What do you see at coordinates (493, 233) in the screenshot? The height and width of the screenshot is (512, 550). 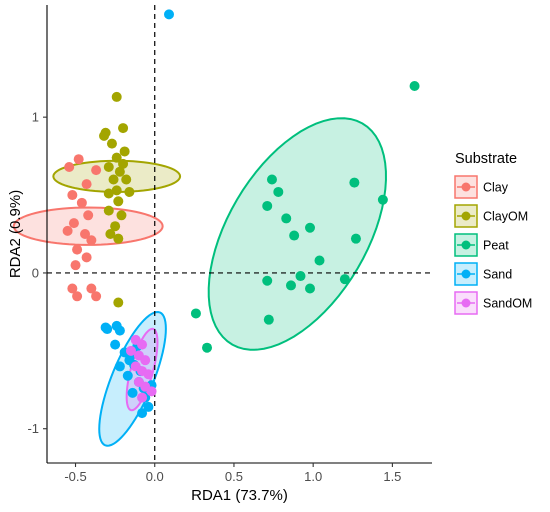 I see `legend: Substrate Clay ClayOM Peat Sand SandOM` at bounding box center [493, 233].